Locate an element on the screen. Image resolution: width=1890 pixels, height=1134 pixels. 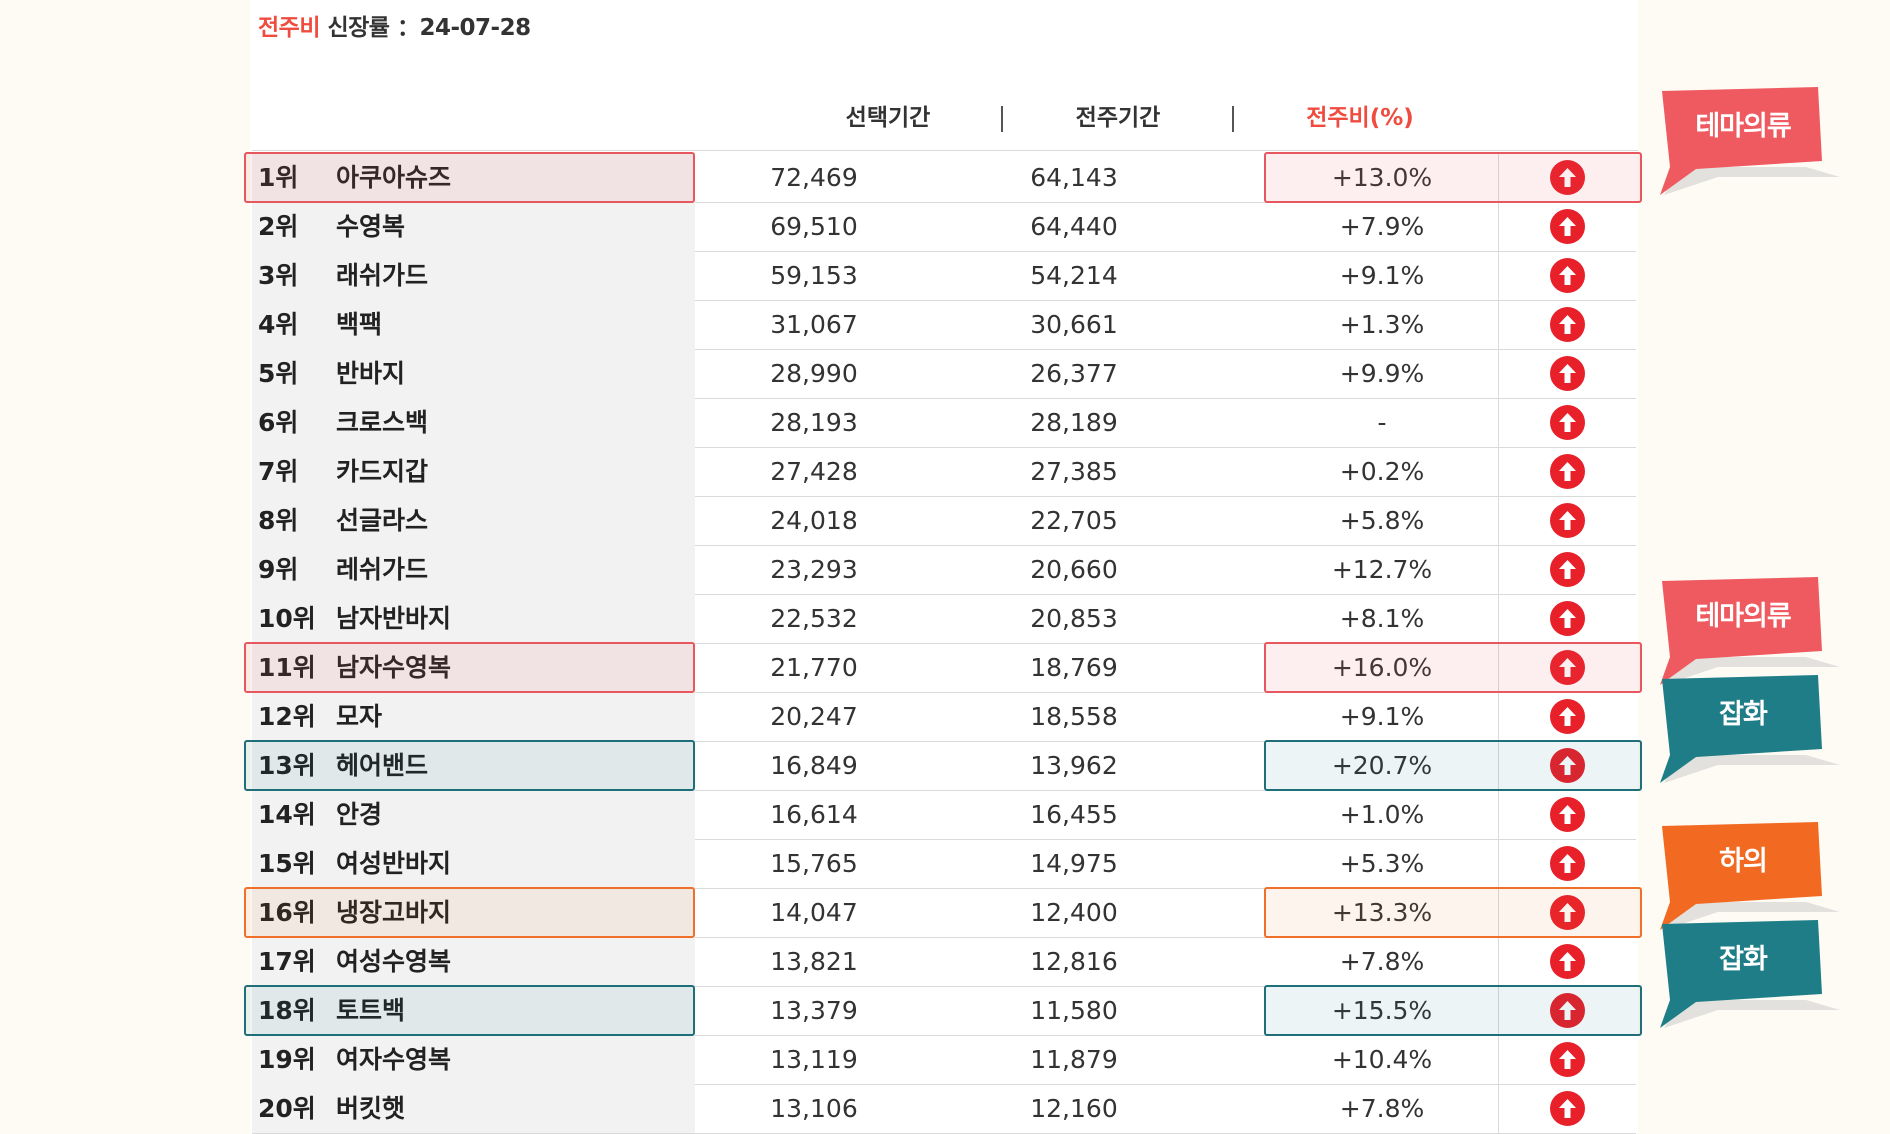
table-row: 12위 모자 20,247 18,558 +9.1% is located at coordinates (944, 717).